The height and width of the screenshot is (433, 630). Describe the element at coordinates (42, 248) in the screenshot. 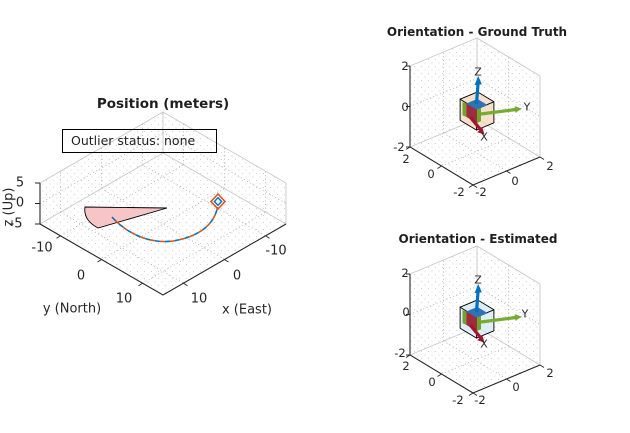

I see `y-tick: -10` at that location.